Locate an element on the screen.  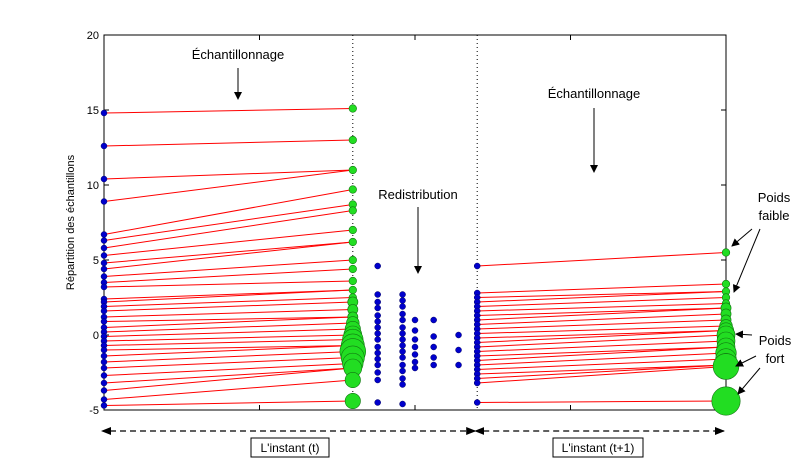
redistribution-bg is located at coordinates (417, 194).